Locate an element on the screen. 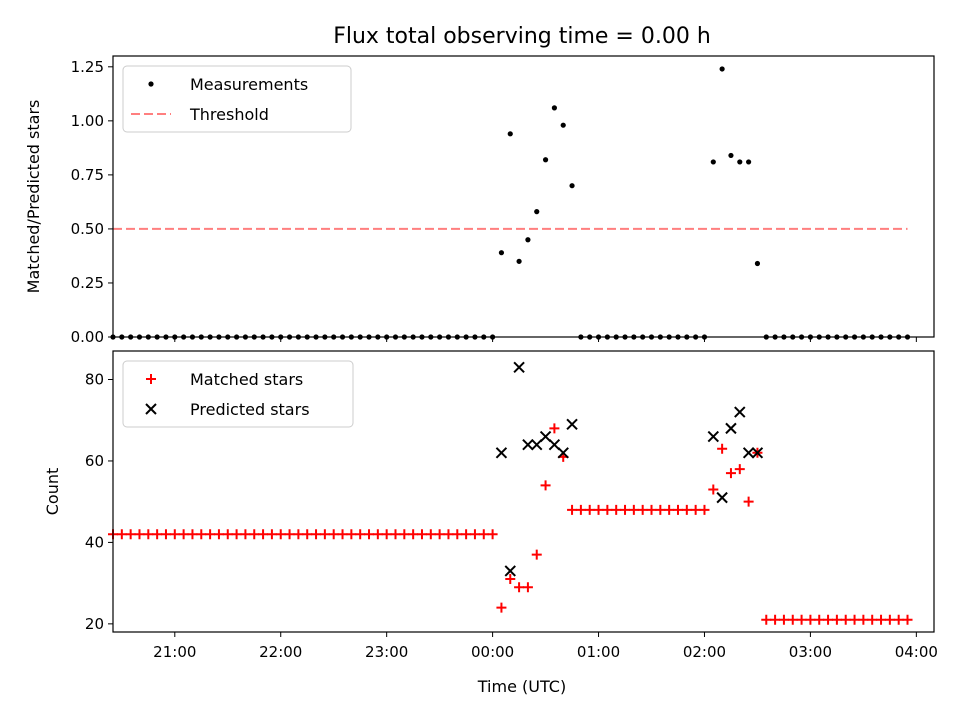 The image size is (960, 720). x-tick-label: 01:00 is located at coordinates (598, 652).